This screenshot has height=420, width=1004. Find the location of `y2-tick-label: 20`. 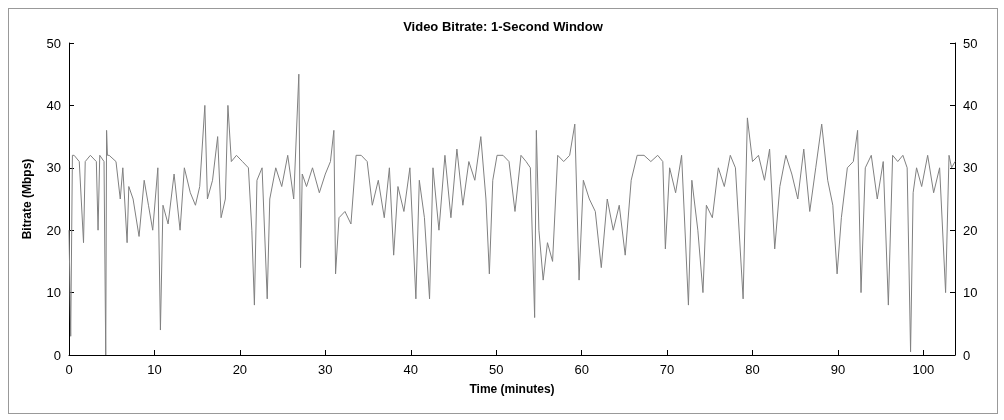

y2-tick-label: 20 is located at coordinates (970, 230).